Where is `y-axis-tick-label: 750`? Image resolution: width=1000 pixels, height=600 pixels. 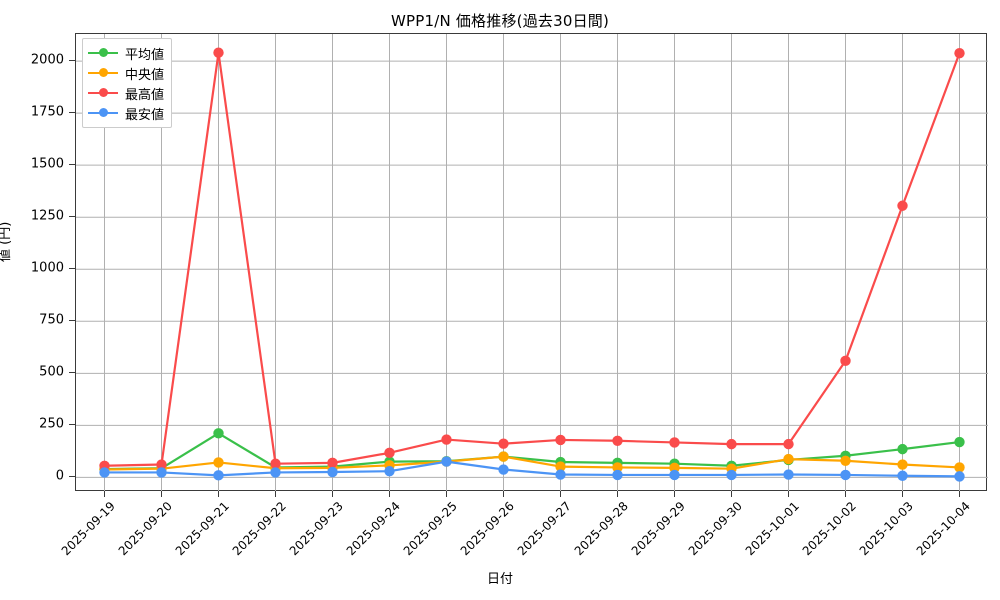 y-axis-tick-label: 750 is located at coordinates (51, 320).